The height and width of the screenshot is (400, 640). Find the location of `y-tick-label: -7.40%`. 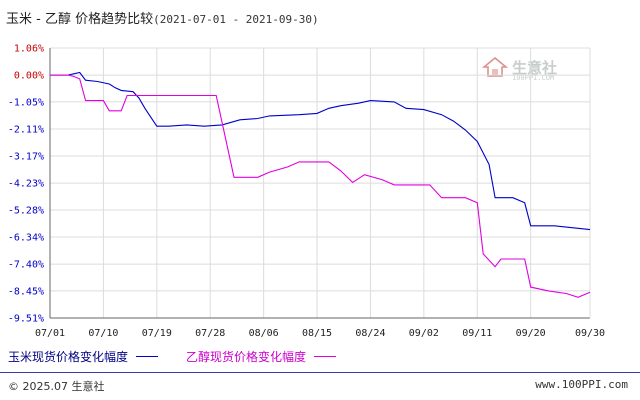

y-tick-label: -7.40% is located at coordinates (26, 265).